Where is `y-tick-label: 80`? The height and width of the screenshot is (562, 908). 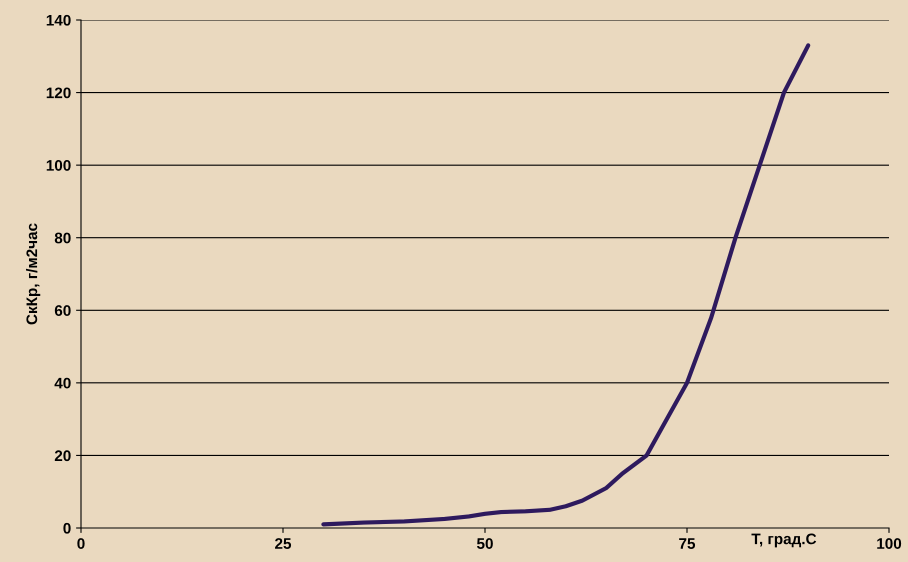 y-tick-label: 80 is located at coordinates (62, 238).